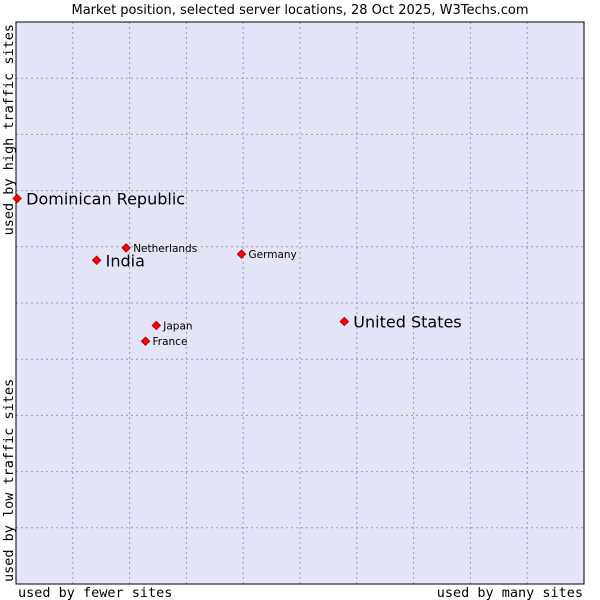  What do you see at coordinates (125, 260) in the screenshot?
I see `data-point-label-india: India` at bounding box center [125, 260].